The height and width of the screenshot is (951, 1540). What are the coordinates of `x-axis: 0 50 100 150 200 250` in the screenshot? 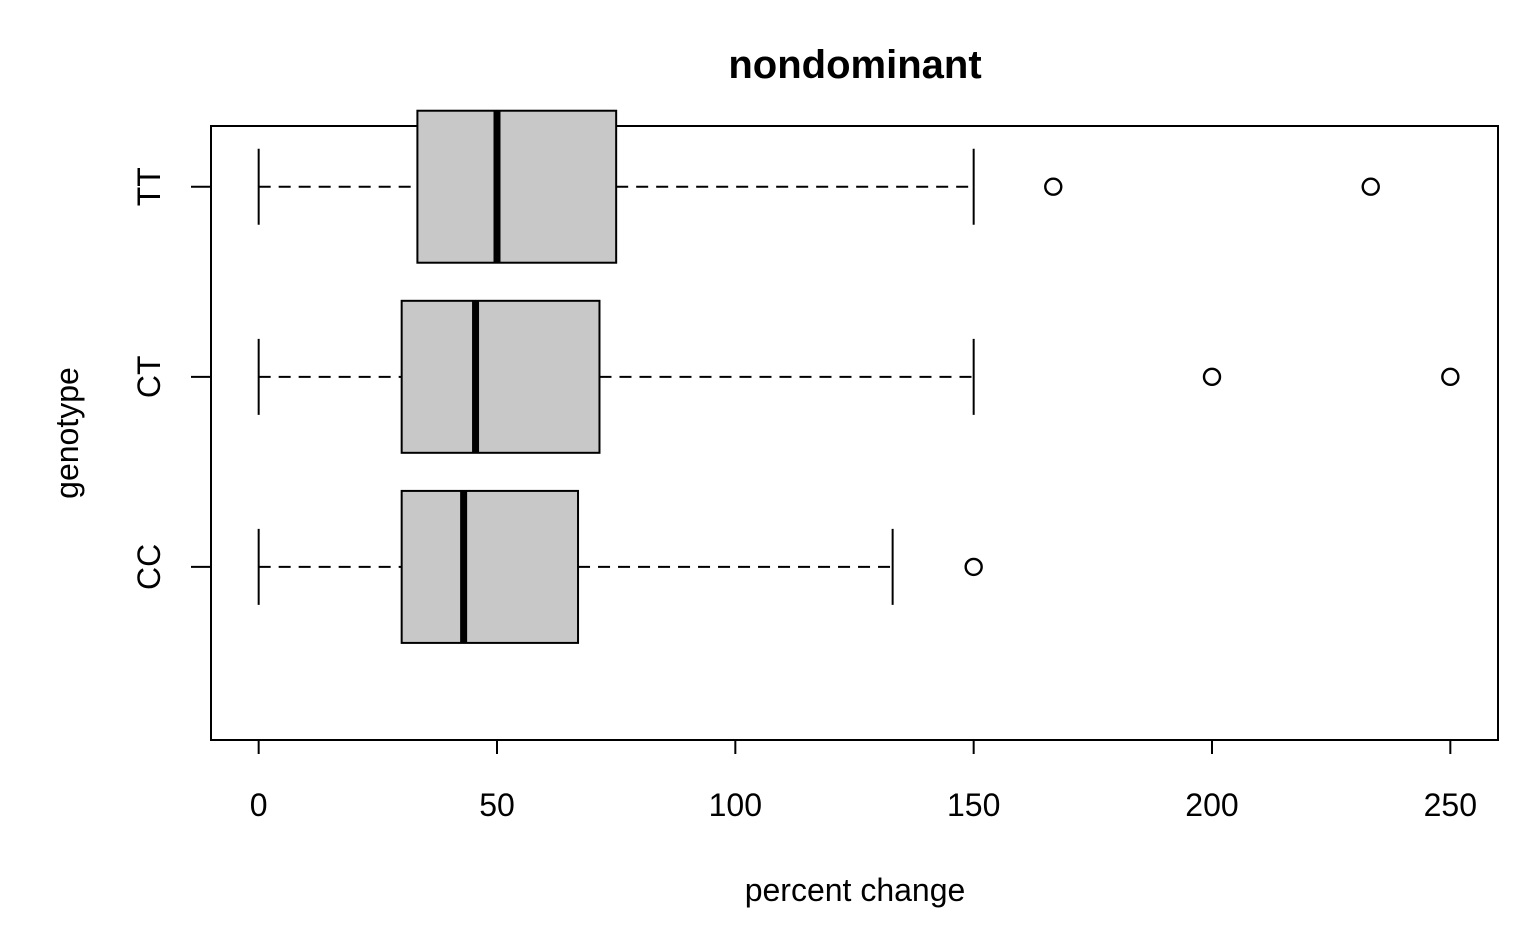 It's located at (863, 781).